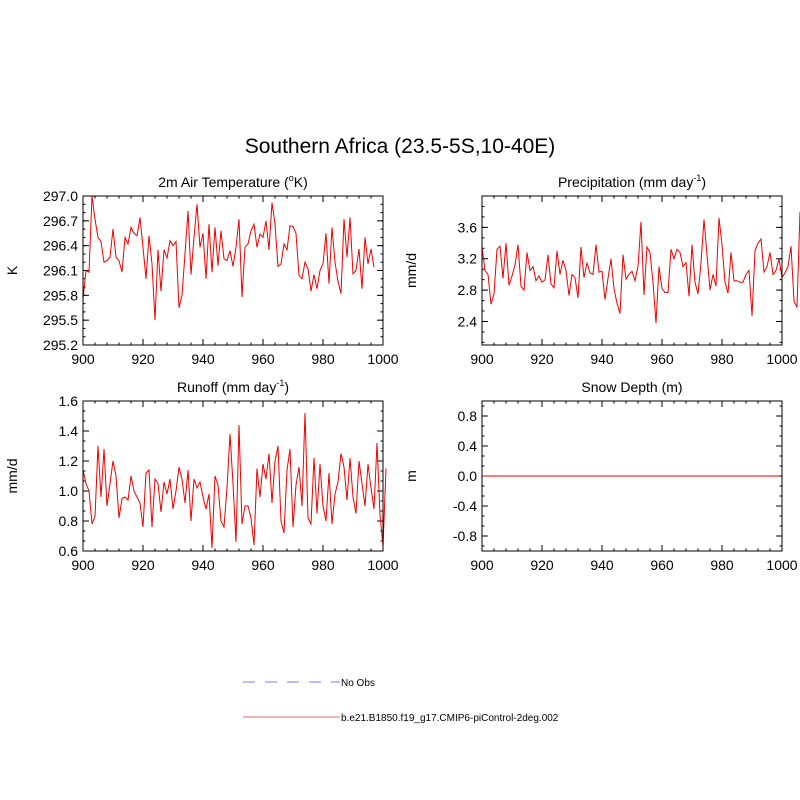 This screenshot has width=800, height=800. What do you see at coordinates (12, 270) in the screenshot?
I see `y-axis-label: K` at bounding box center [12, 270].